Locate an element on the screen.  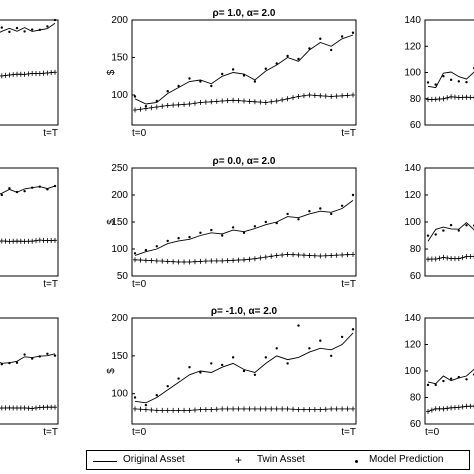
panel-2-3: 140 120 100 80 60 is located at coordinates (439, 222).